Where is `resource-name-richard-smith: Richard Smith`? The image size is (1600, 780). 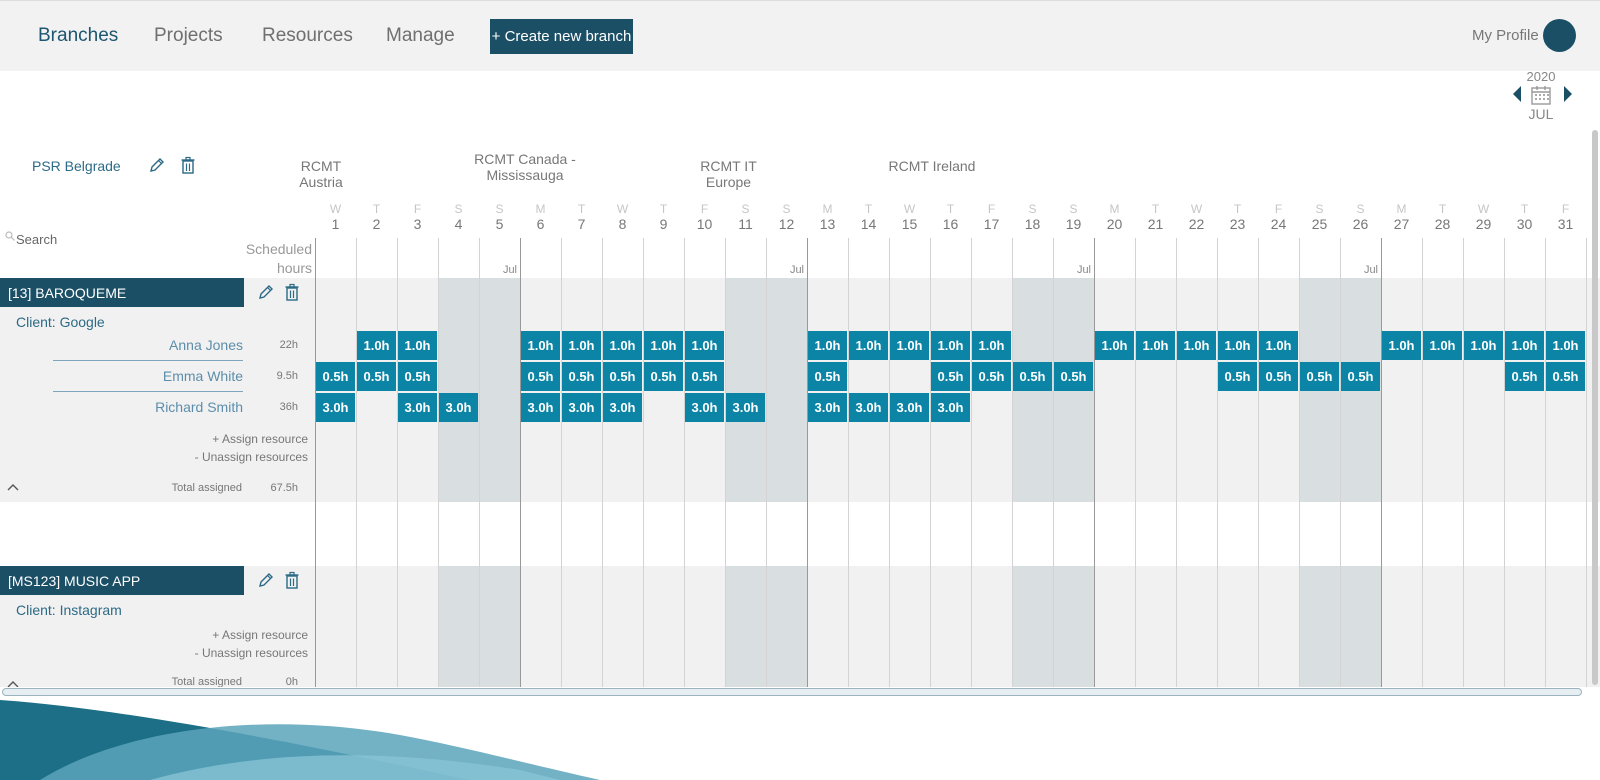
resource-name-richard-smith: Richard Smith is located at coordinates (199, 407).